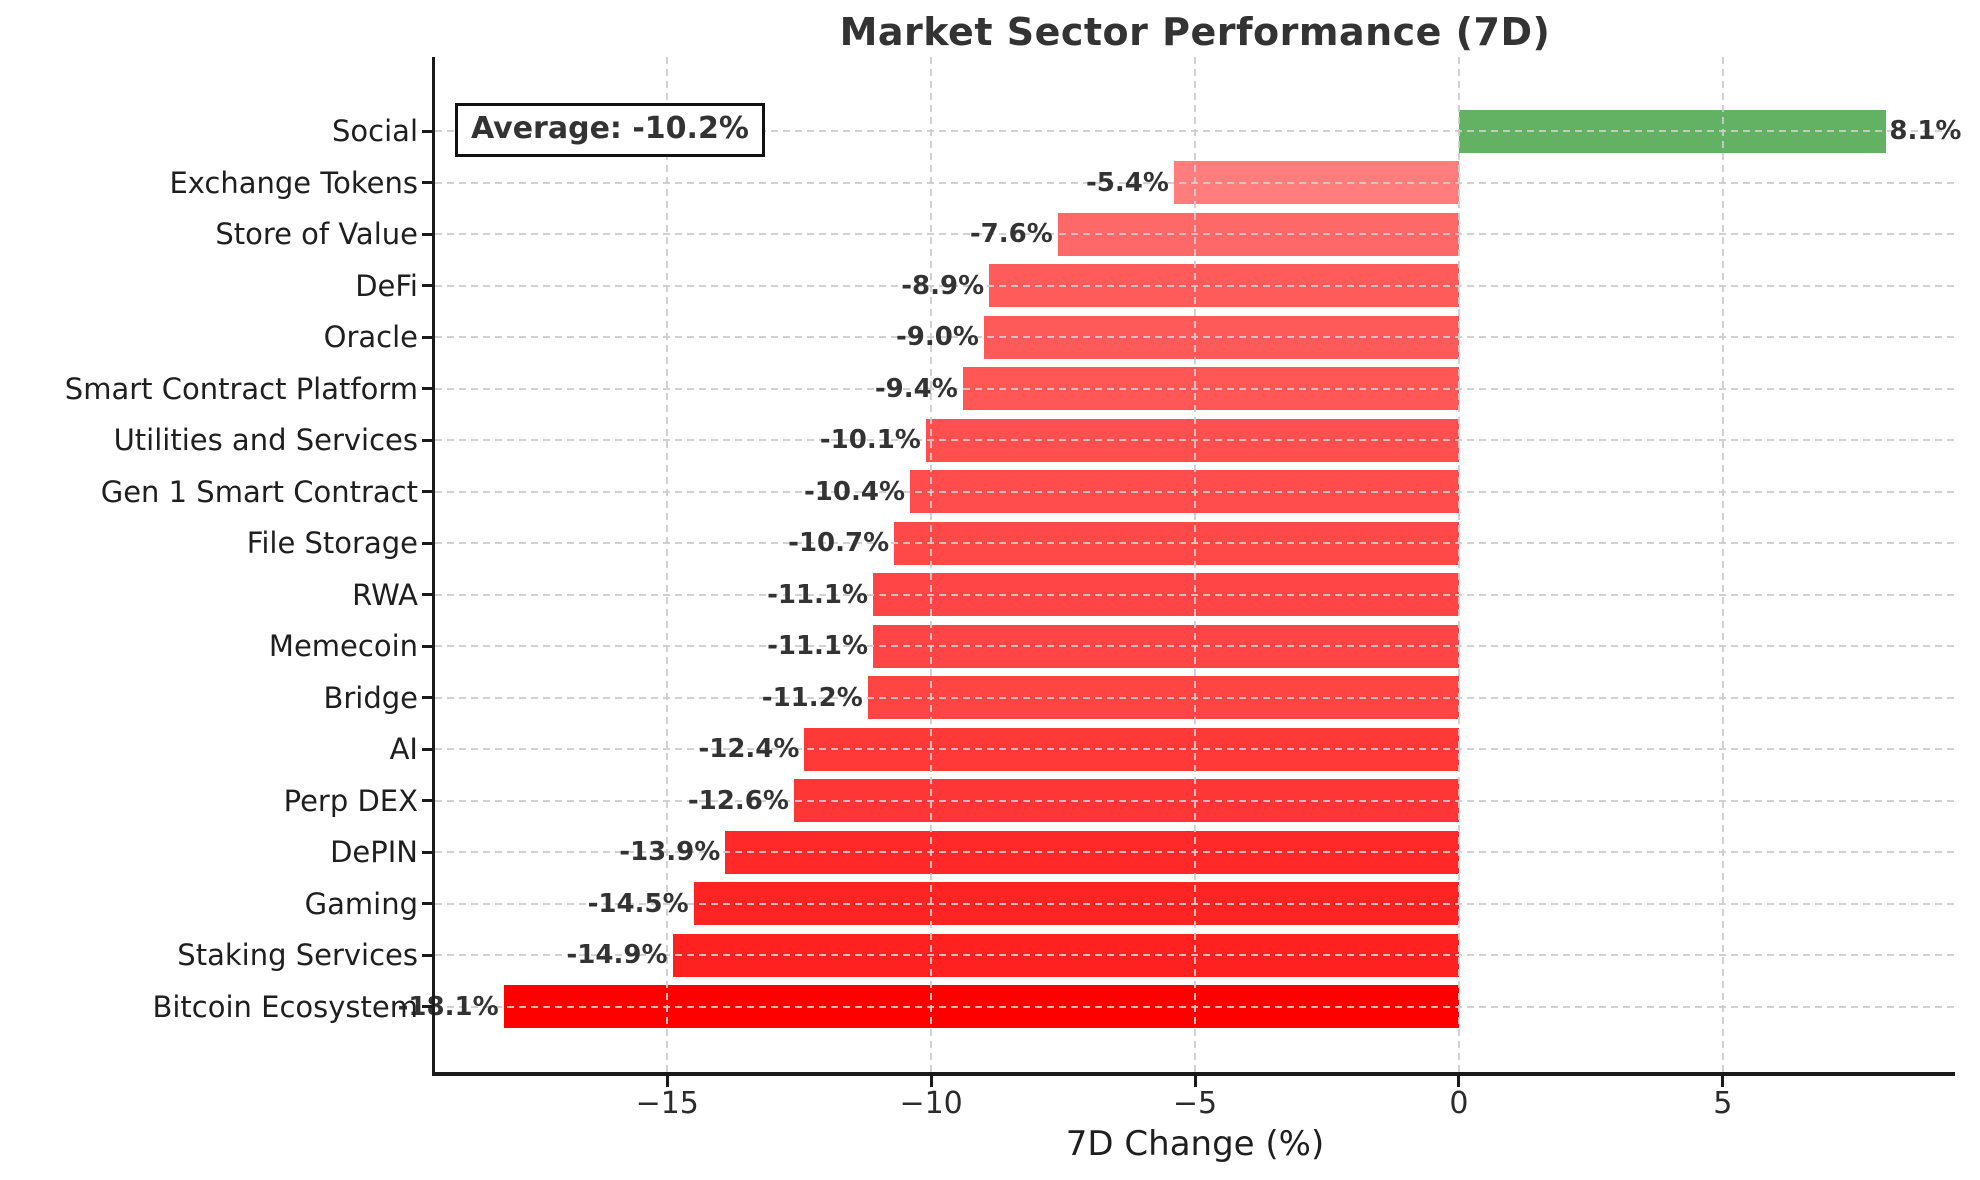 The height and width of the screenshot is (1180, 1980). I want to click on average-annotation: Average: -10.2%, so click(610, 130).